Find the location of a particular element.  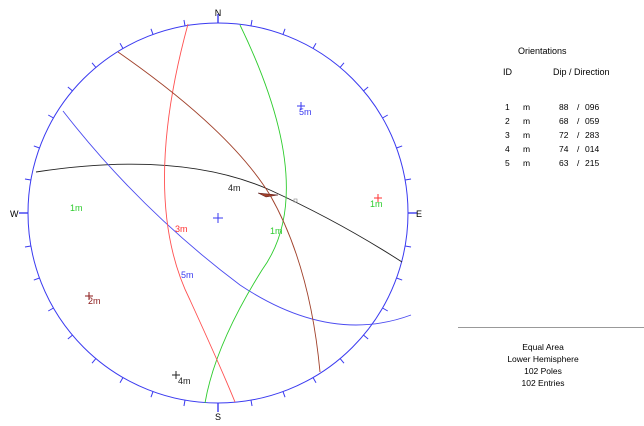

west-label: W is located at coordinates (14, 214).